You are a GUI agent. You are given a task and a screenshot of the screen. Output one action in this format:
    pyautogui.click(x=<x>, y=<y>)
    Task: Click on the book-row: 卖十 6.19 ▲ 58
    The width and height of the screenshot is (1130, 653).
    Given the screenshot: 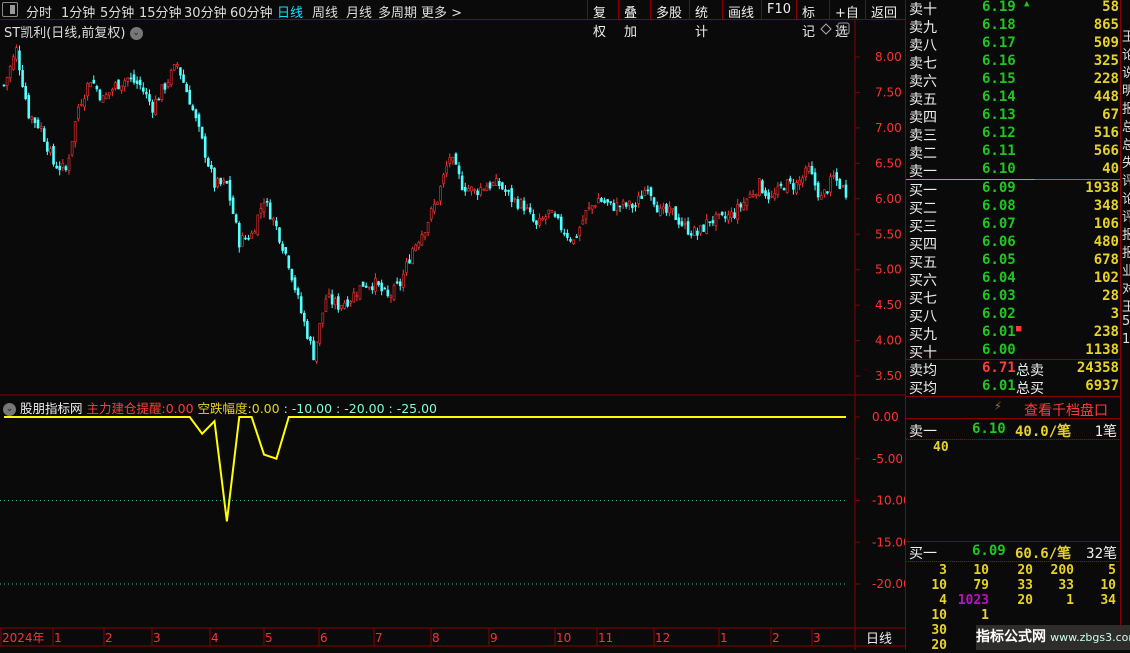 What is the action you would take?
    pyautogui.click(x=1013, y=9)
    